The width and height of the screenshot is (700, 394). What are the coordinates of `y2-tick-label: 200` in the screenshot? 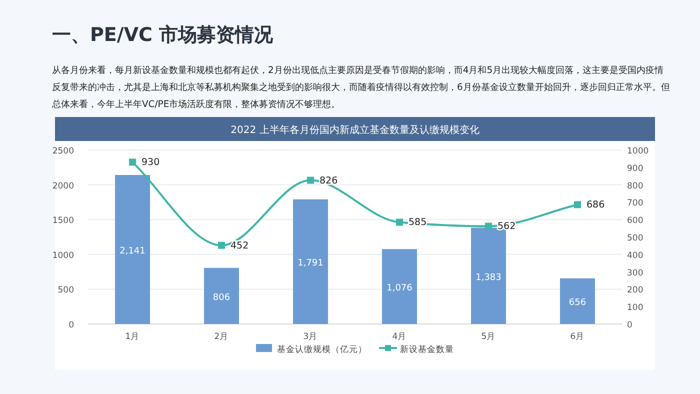 It's located at (635, 291).